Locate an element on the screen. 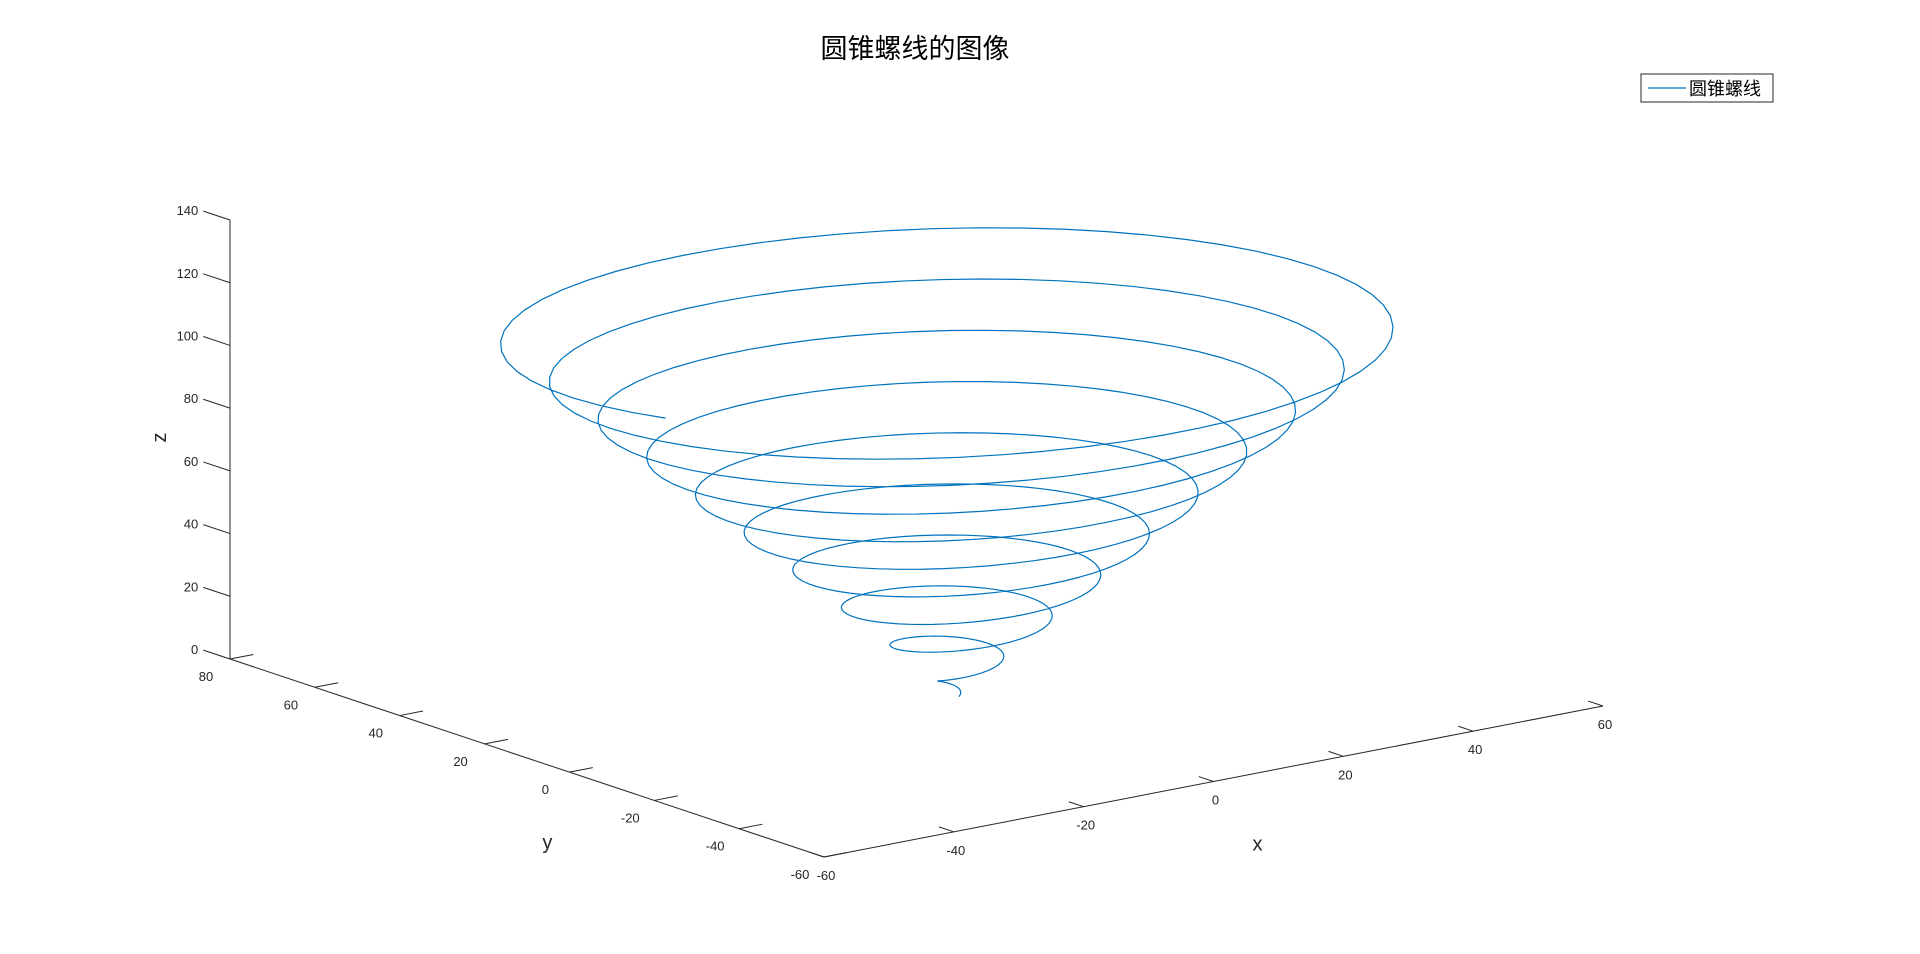 The image size is (1920, 954). legend: 圆锥螺线 is located at coordinates (1707, 88).